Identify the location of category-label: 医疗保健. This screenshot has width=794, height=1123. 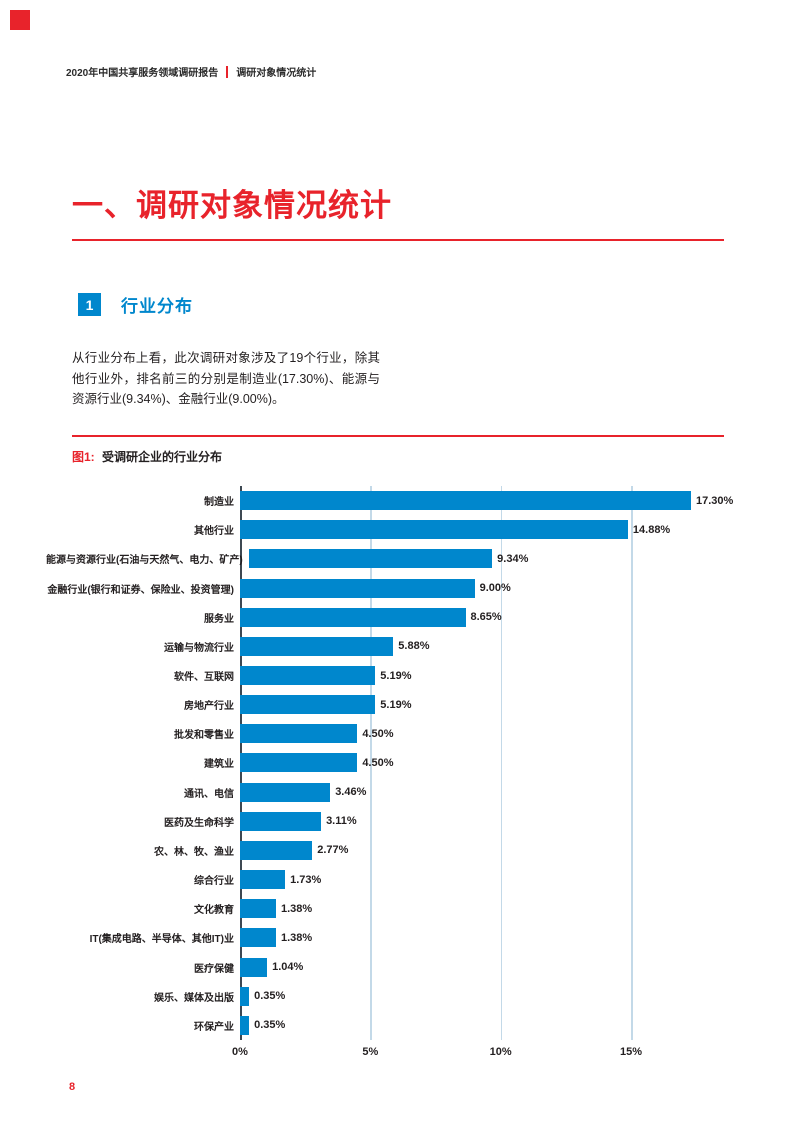
(214, 969).